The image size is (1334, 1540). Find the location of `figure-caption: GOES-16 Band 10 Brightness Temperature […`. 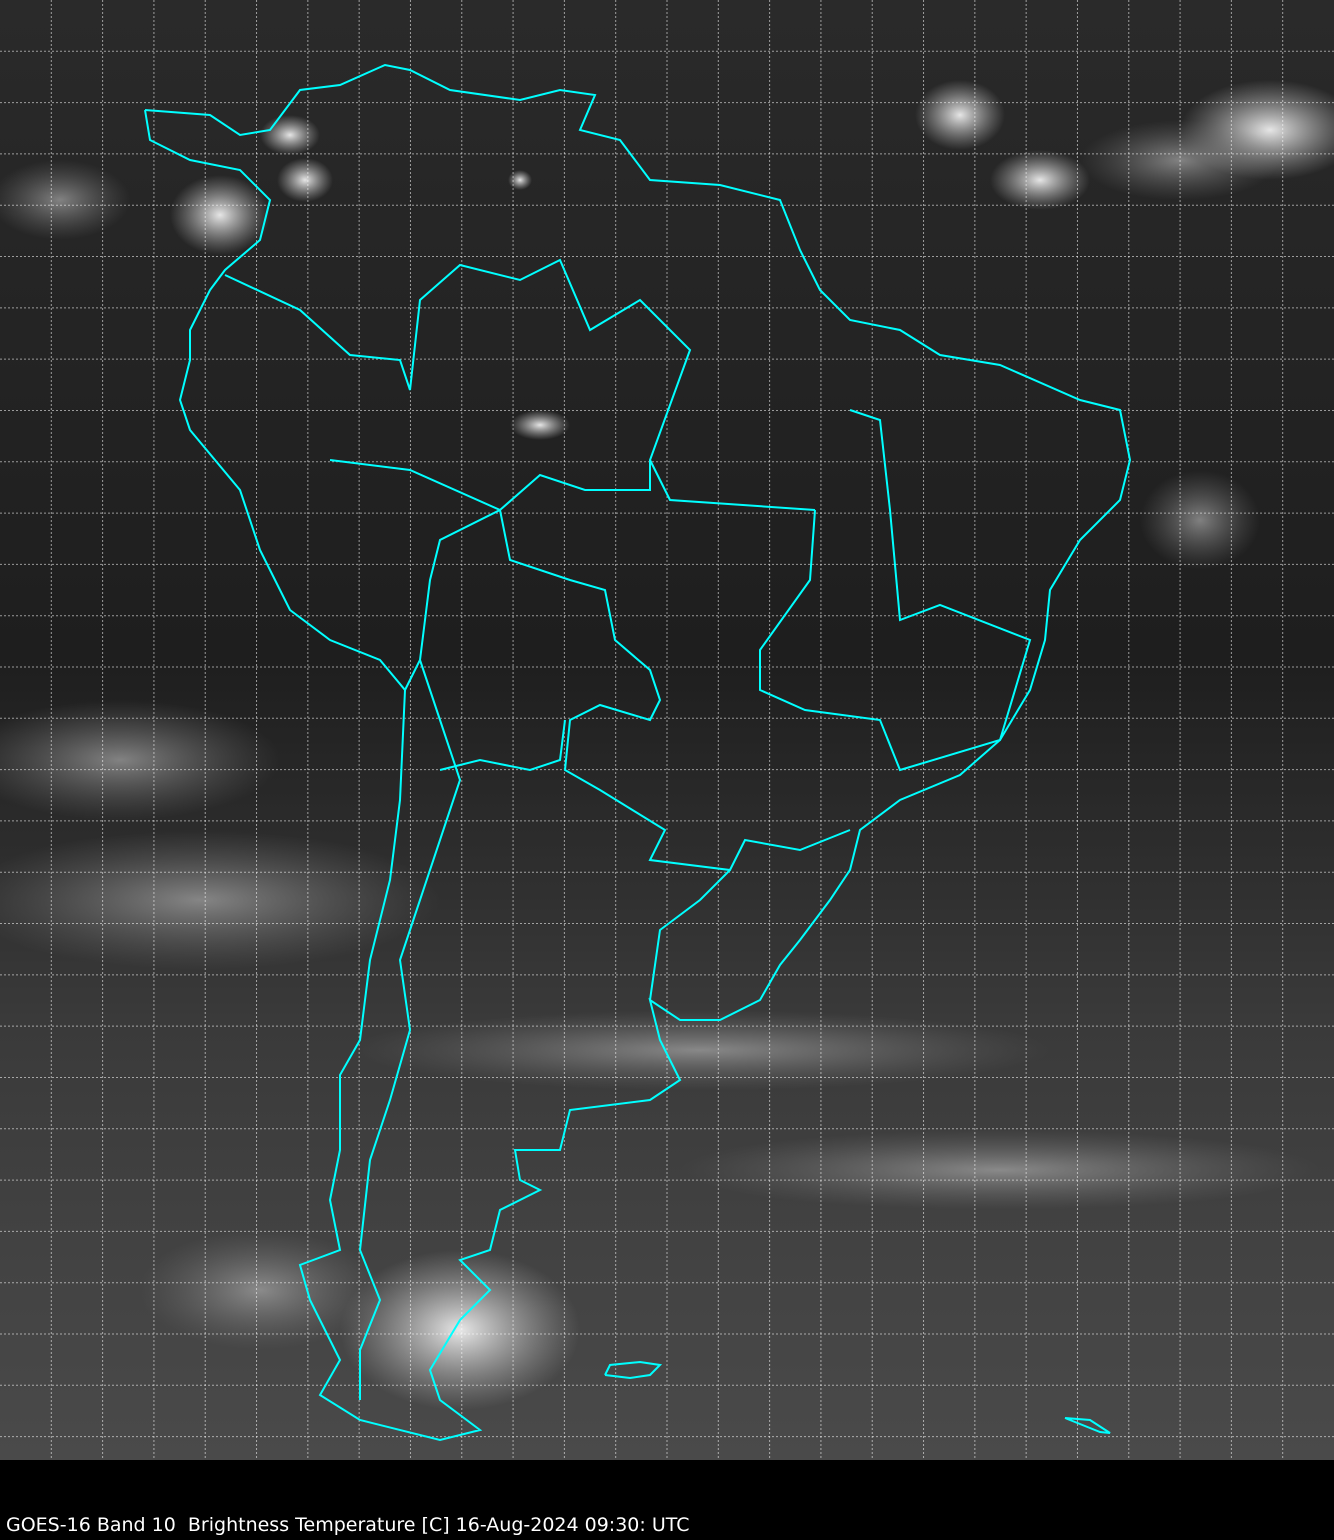

figure-caption: GOES-16 Band 10 Brightness Temperature [… is located at coordinates (348, 1525).